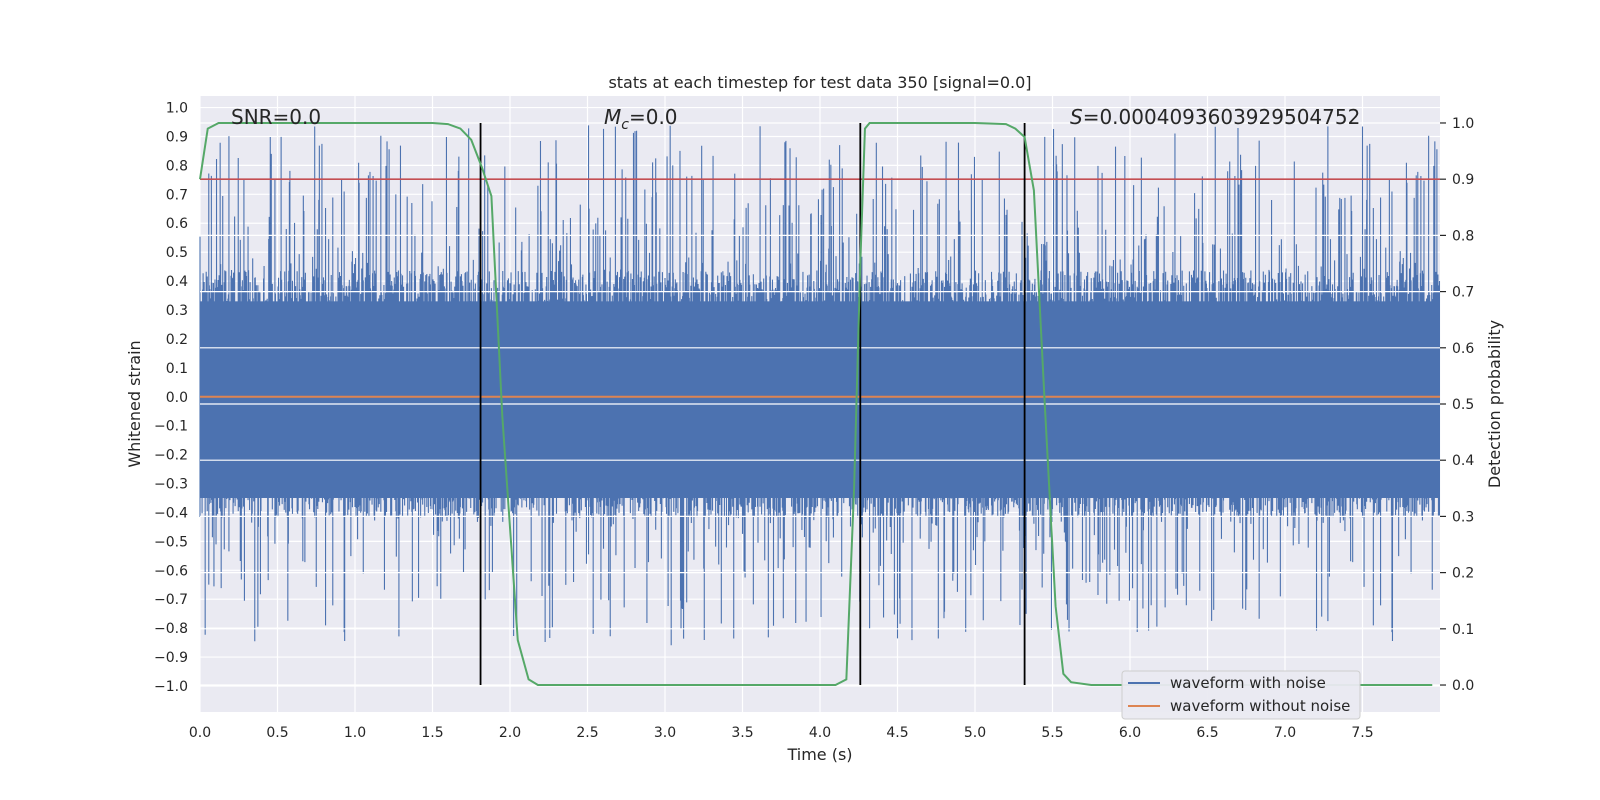 This screenshot has width=1600, height=800. Describe the element at coordinates (177, 137) in the screenshot. I see `y-tick-label: 0.9` at that location.